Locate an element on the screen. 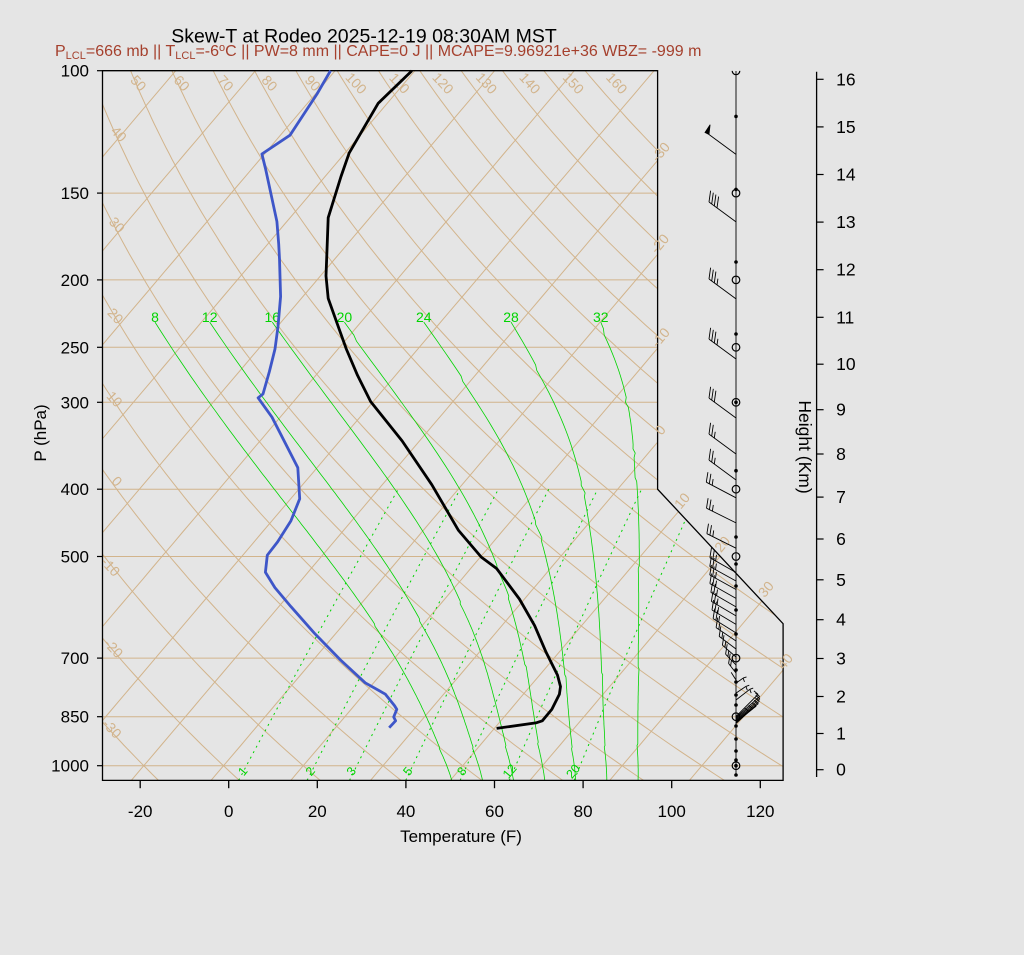 The image size is (1024, 955). svg-text: 3 is located at coordinates (841, 659).